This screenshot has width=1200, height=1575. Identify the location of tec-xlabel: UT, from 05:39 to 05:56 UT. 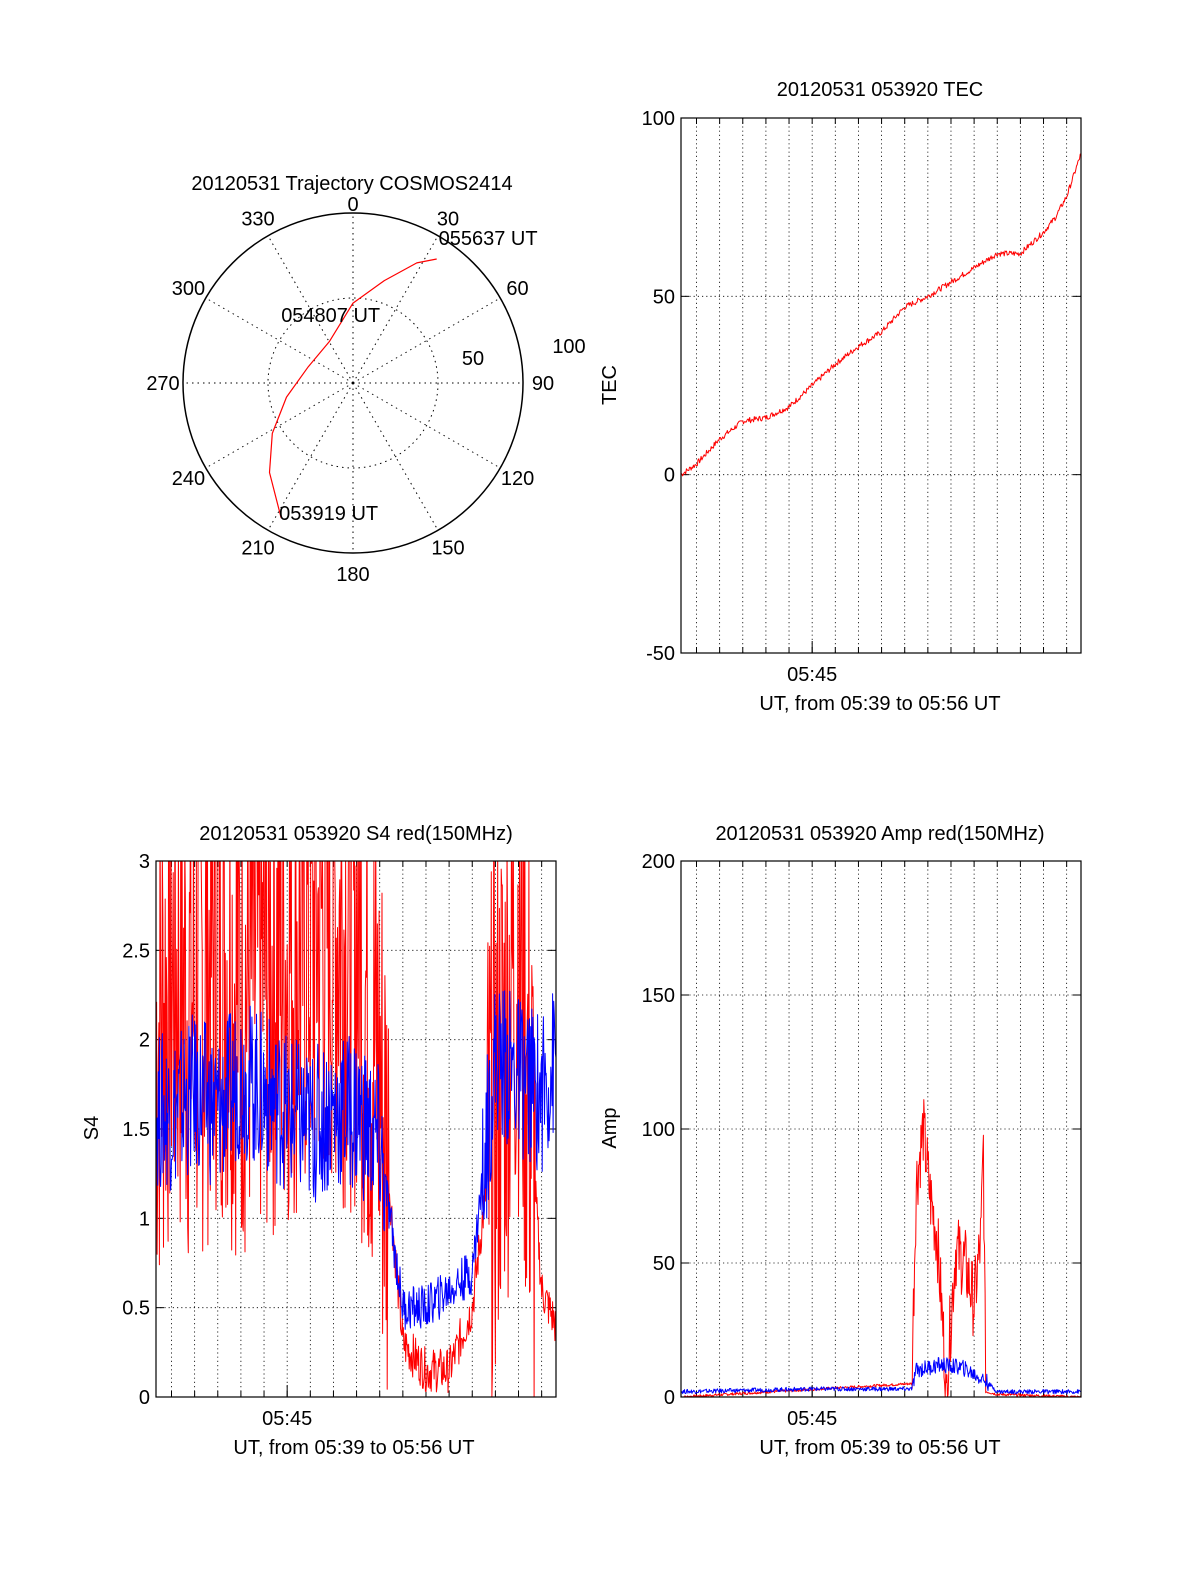
(879, 704).